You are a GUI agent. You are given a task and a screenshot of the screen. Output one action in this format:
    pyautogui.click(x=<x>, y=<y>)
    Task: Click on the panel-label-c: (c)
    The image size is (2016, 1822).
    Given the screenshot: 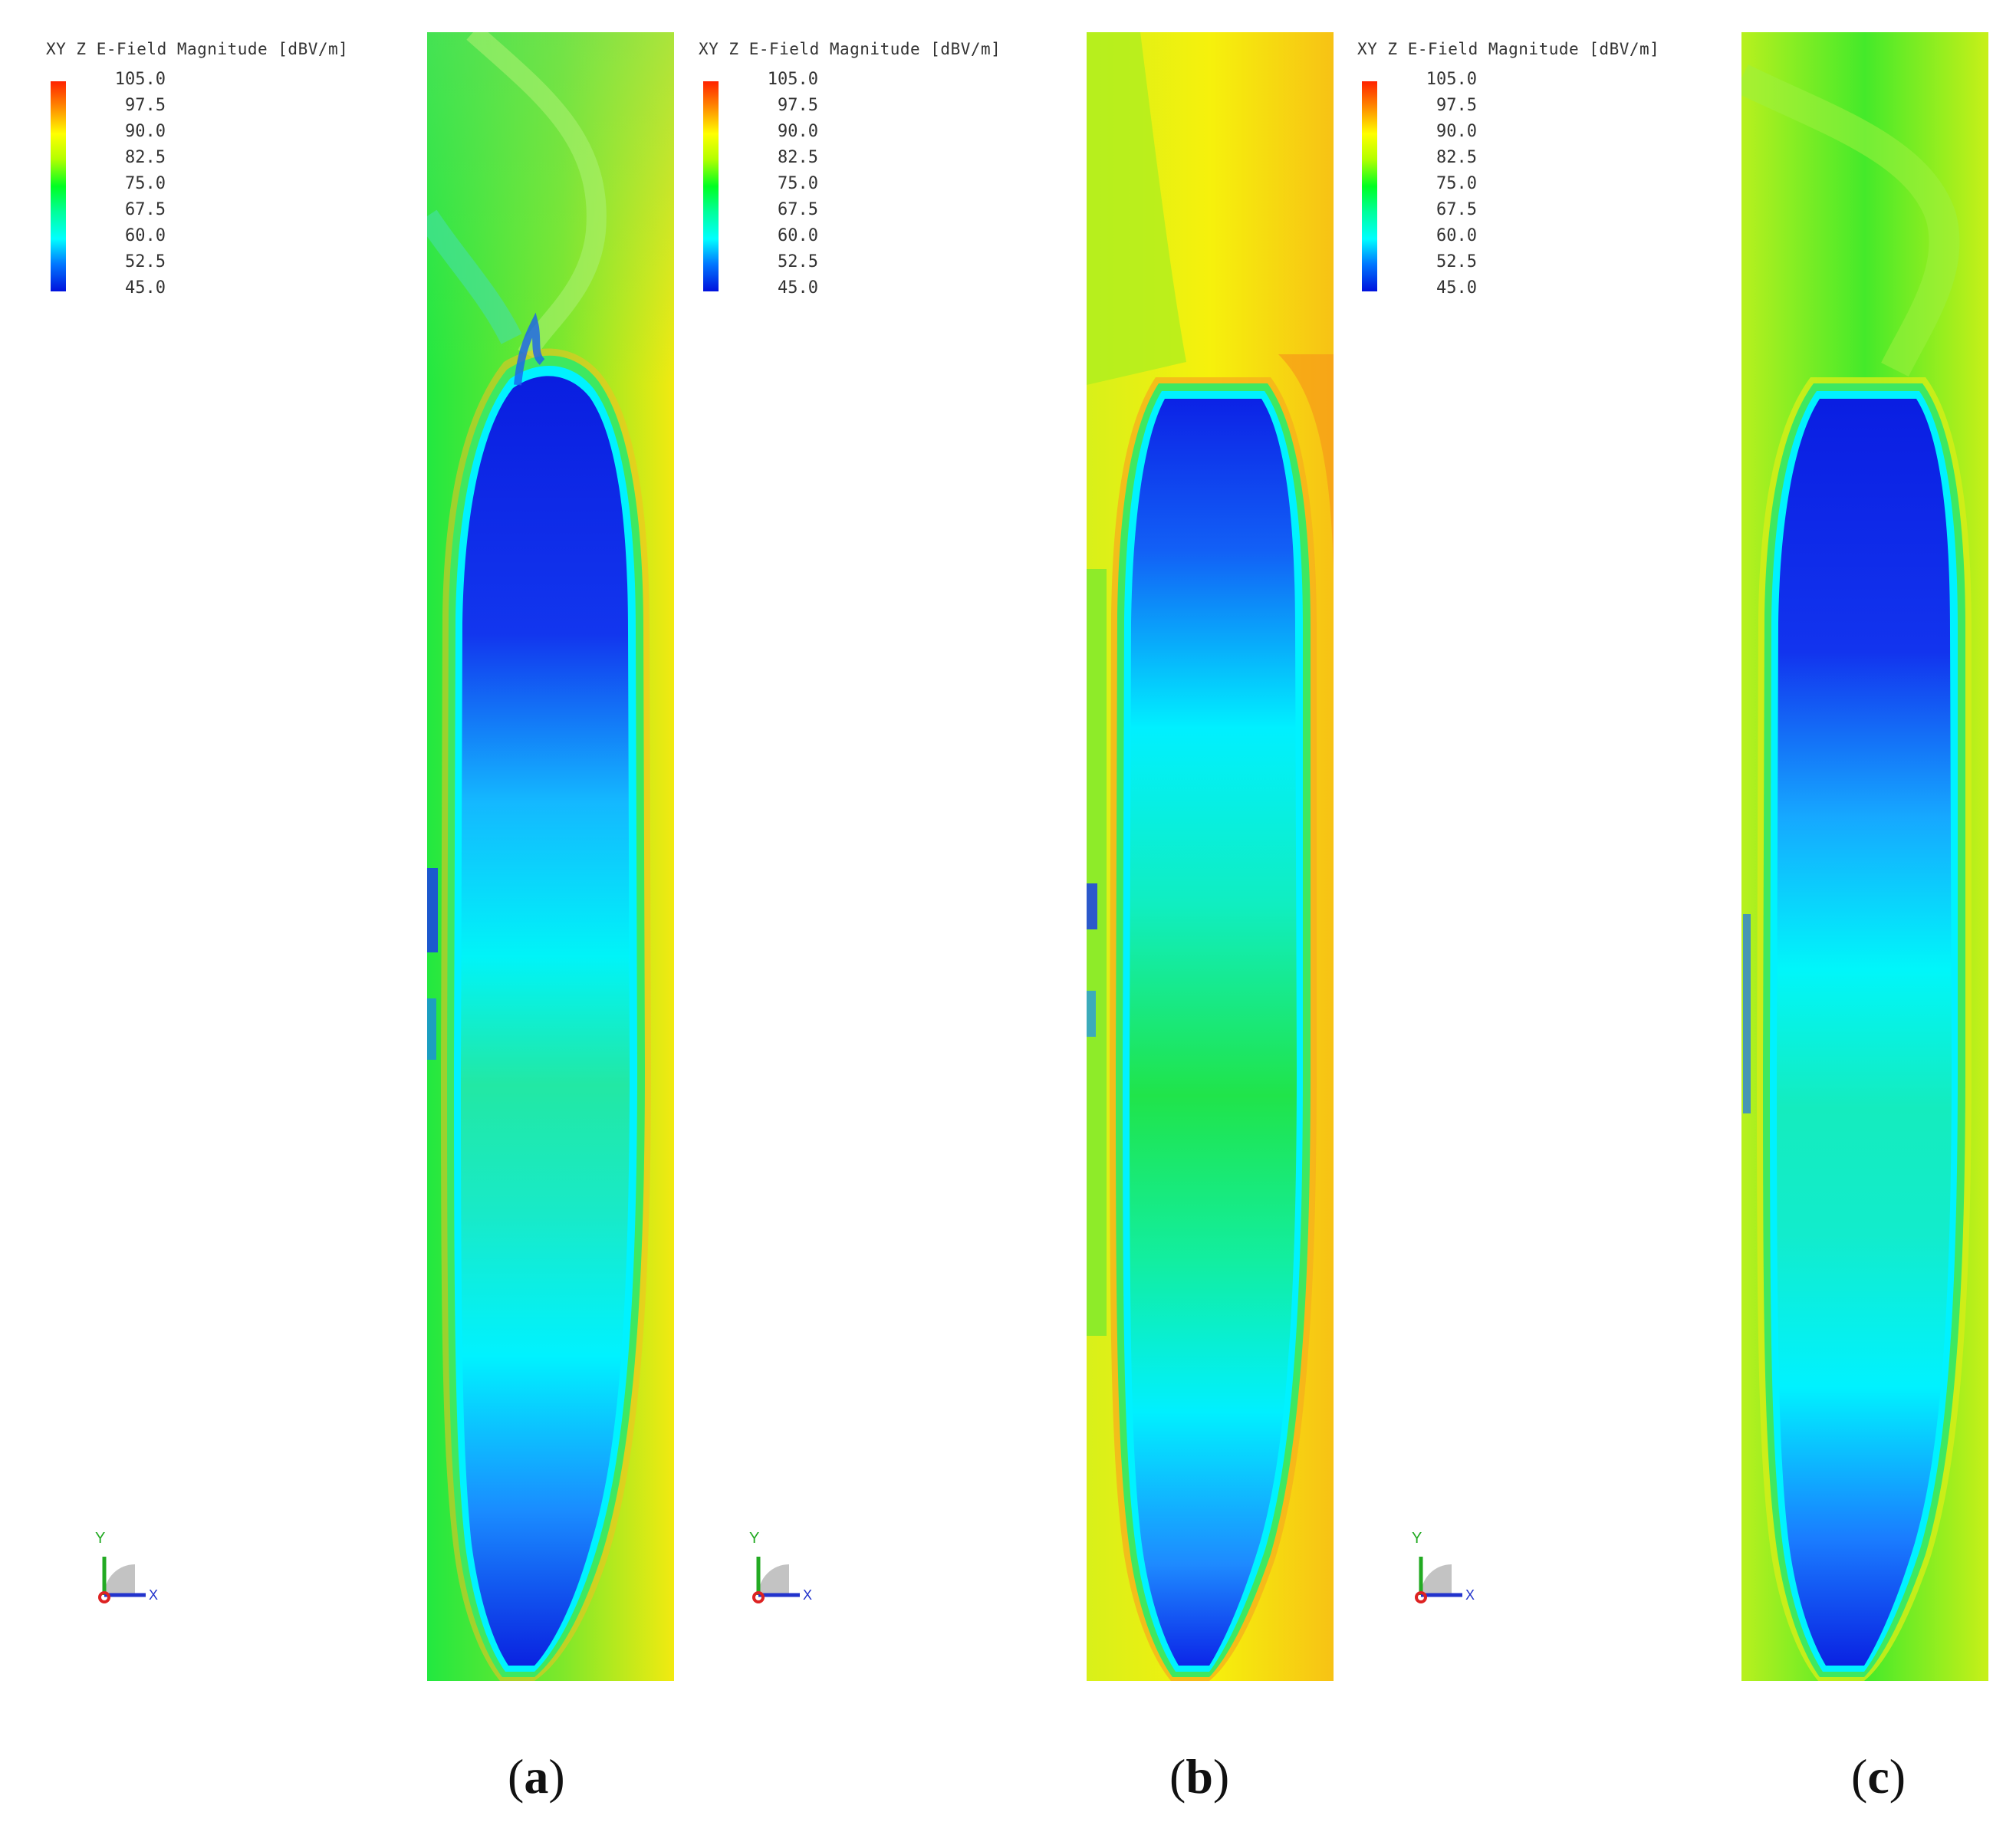 What is the action you would take?
    pyautogui.click(x=1878, y=1776)
    